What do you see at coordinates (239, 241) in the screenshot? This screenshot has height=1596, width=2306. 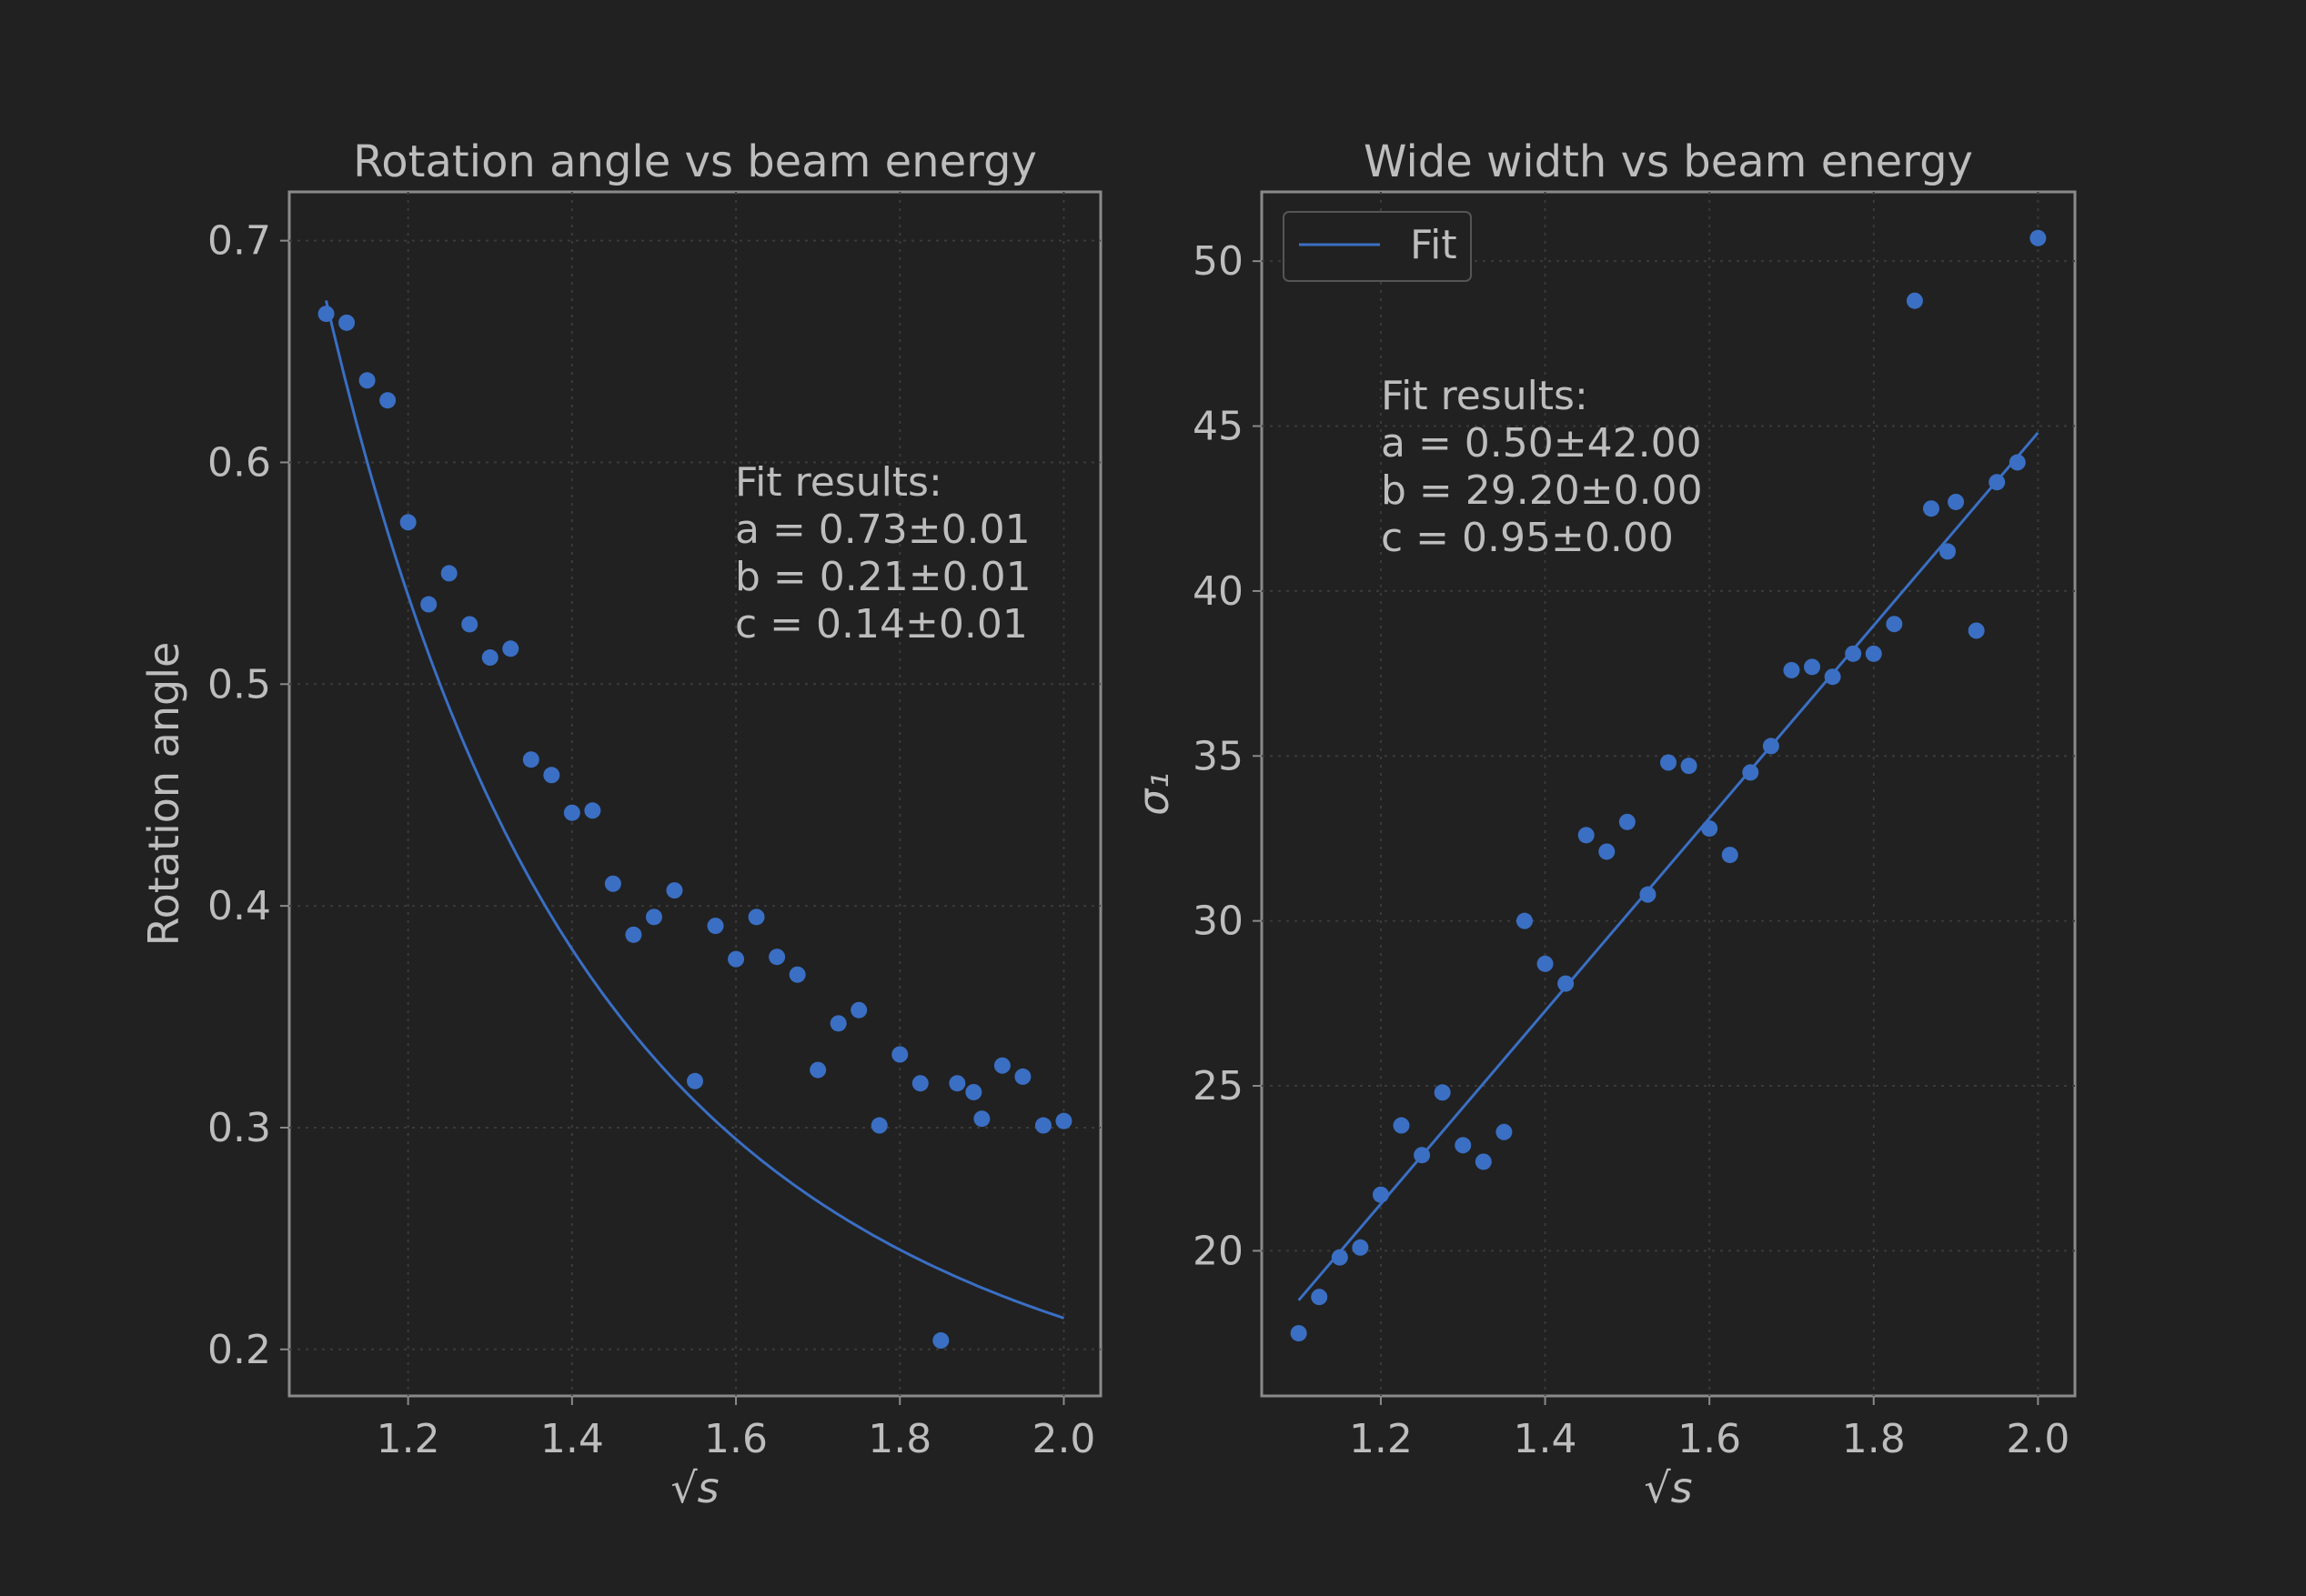 I see `y-tick-label: 0.7` at bounding box center [239, 241].